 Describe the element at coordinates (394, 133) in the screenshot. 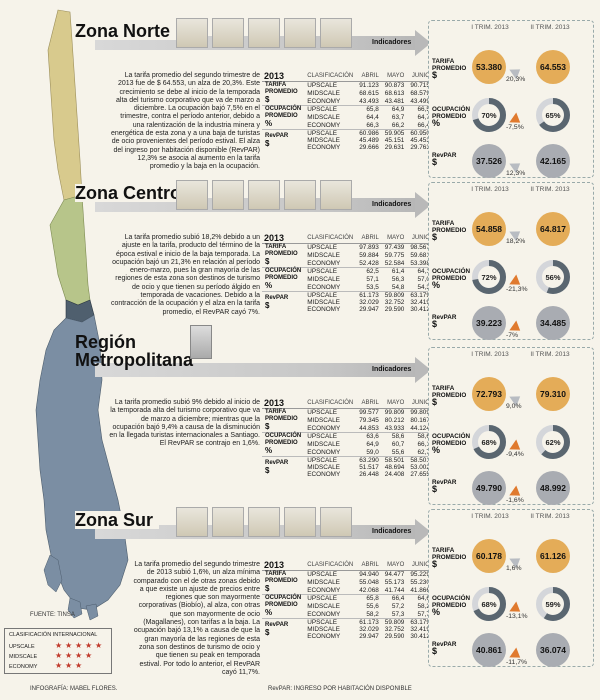

I see `table-cell: 59.905` at that location.